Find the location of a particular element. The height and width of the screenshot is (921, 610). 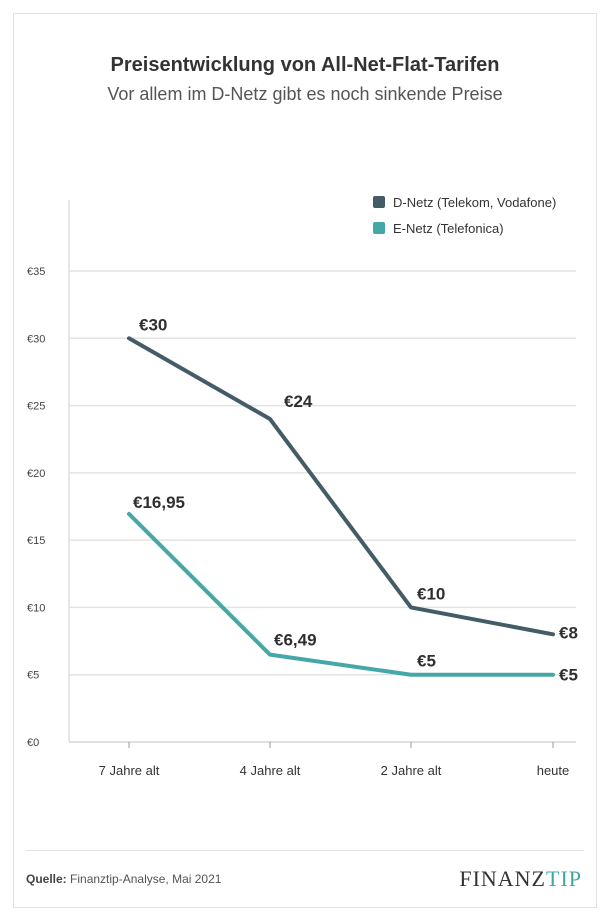

source-note: Quelle: Finanztip-Analyse, Mai 2021 is located at coordinates (123, 879).